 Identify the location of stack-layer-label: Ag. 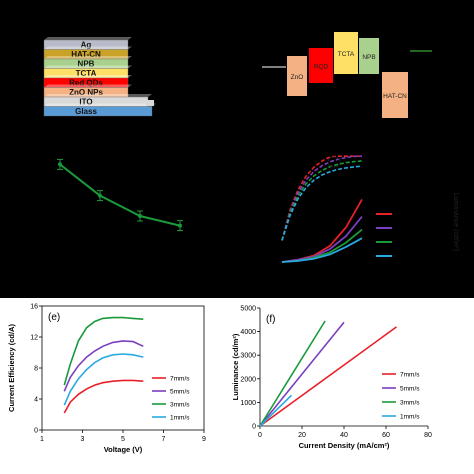
(86, 45).